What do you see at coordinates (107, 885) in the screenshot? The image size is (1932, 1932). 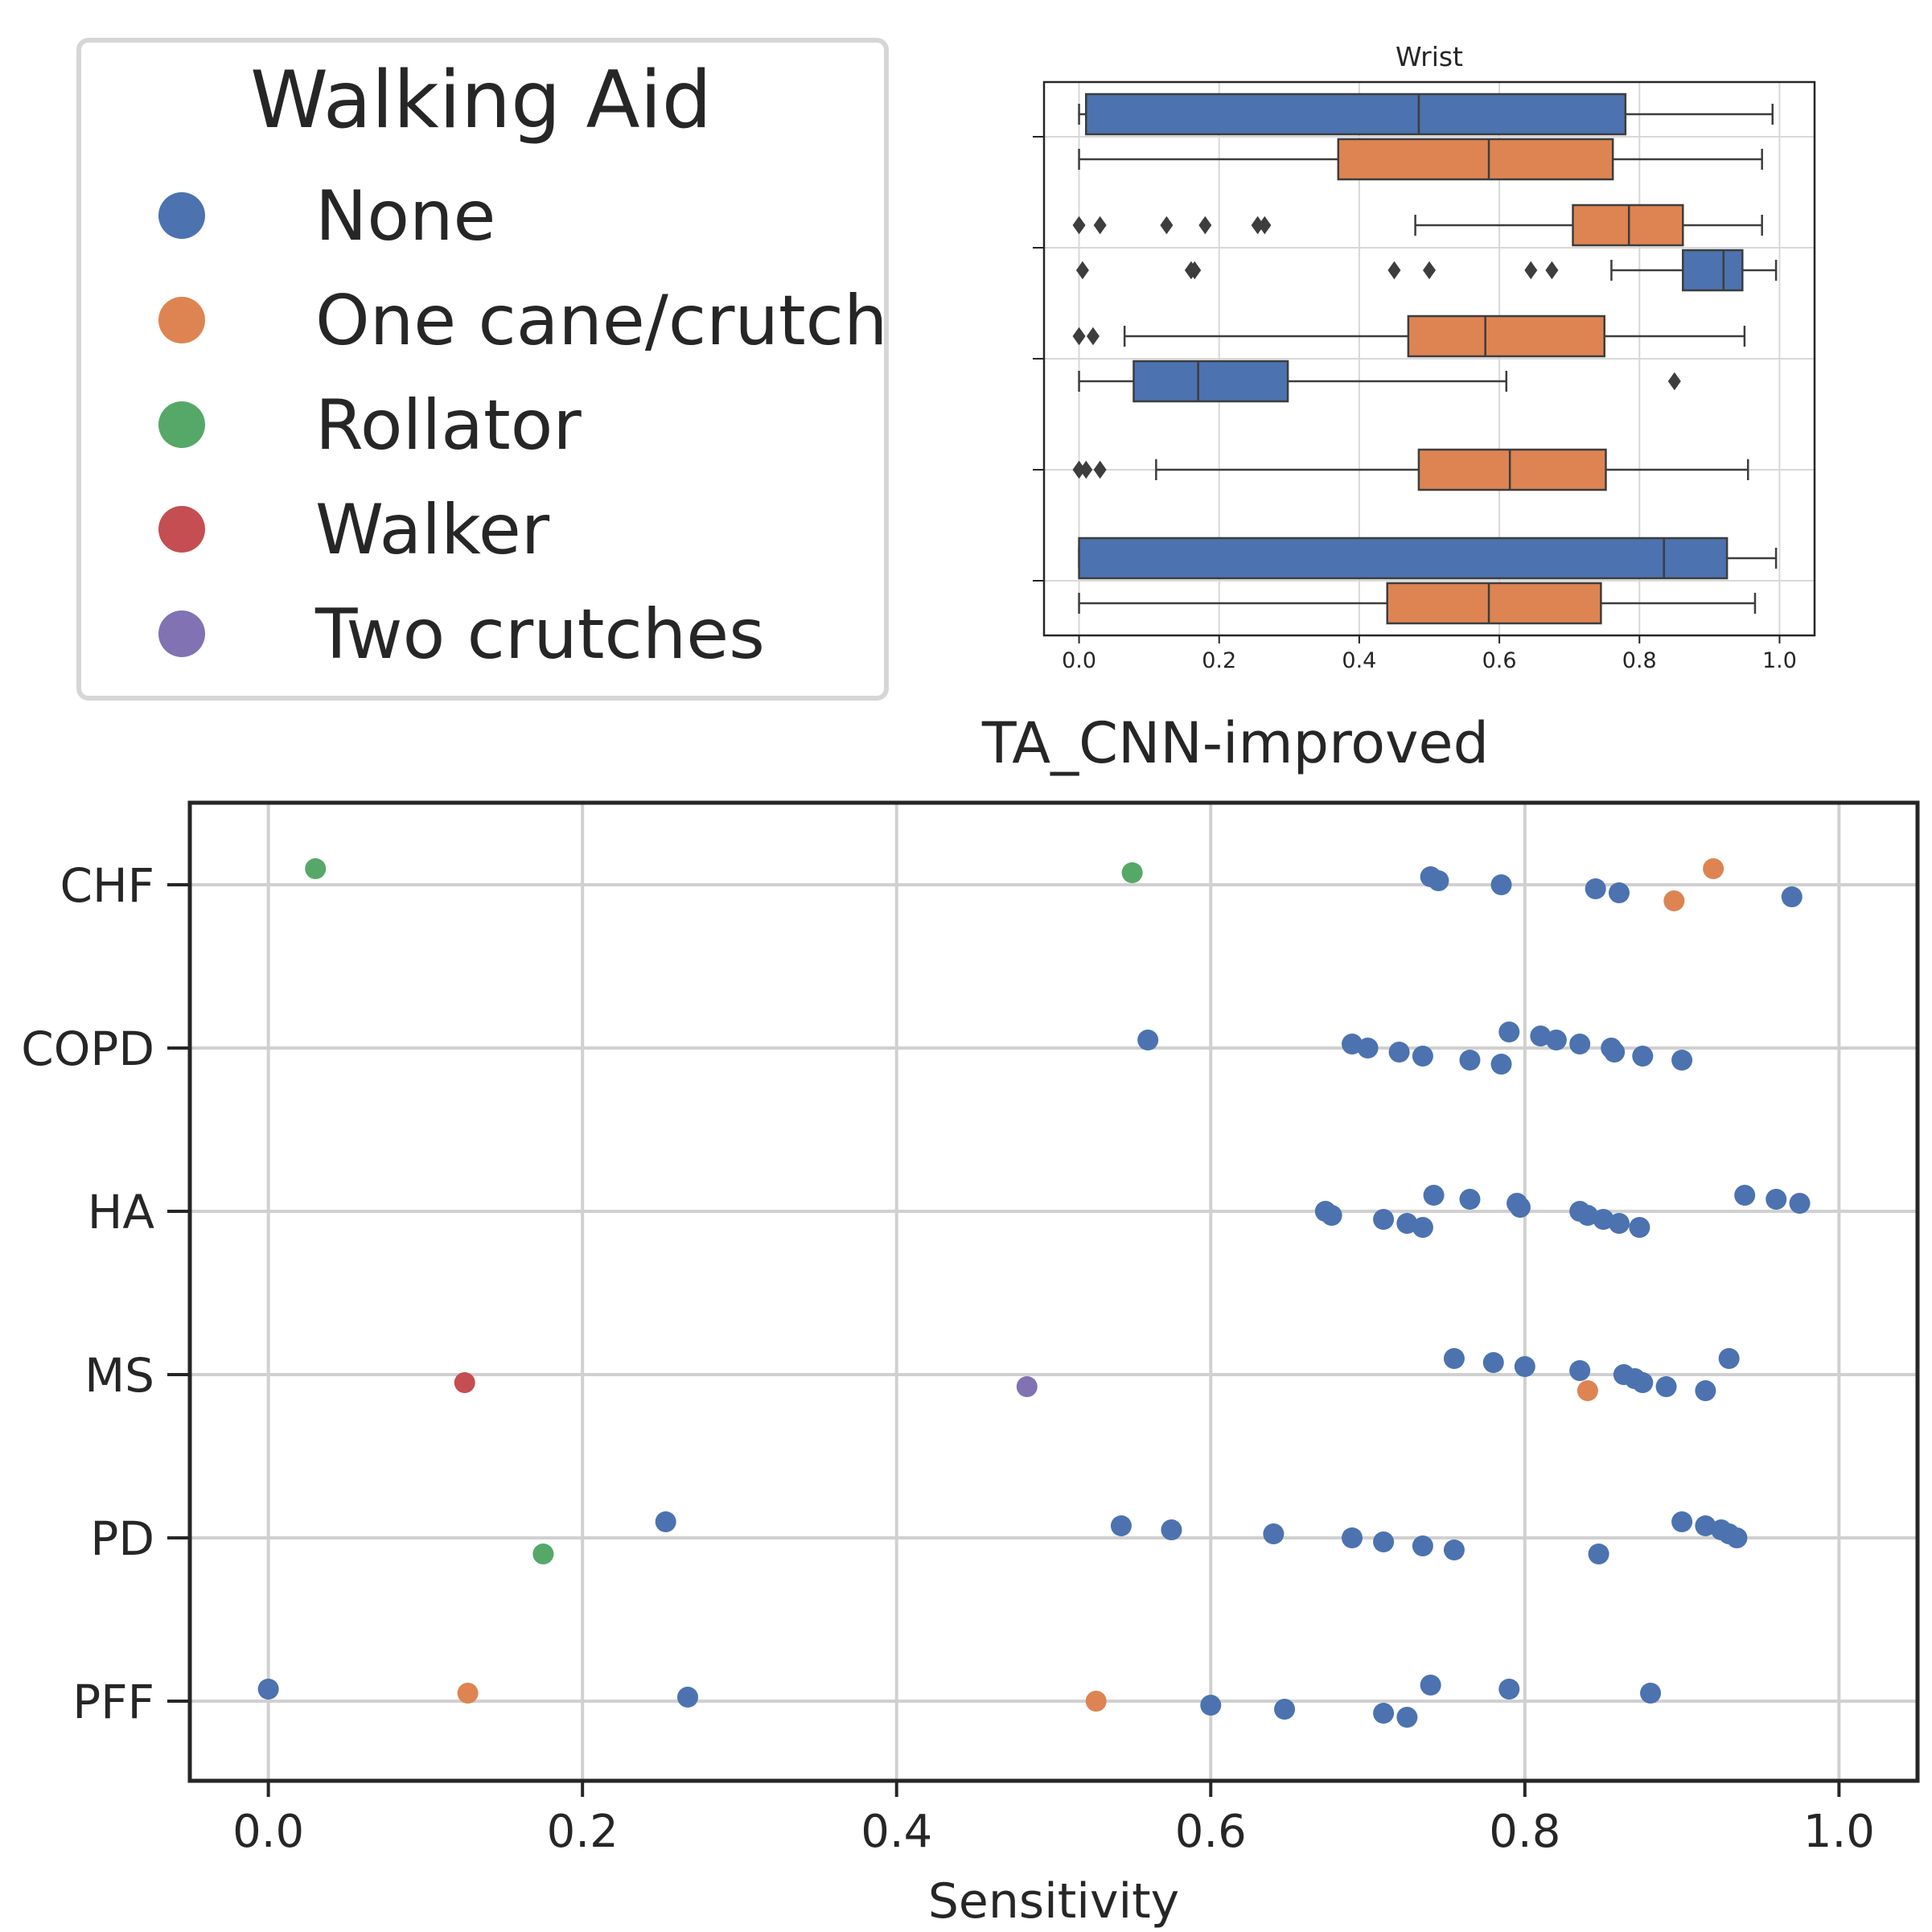 I see `y-tick-label-chf: CHF` at bounding box center [107, 885].